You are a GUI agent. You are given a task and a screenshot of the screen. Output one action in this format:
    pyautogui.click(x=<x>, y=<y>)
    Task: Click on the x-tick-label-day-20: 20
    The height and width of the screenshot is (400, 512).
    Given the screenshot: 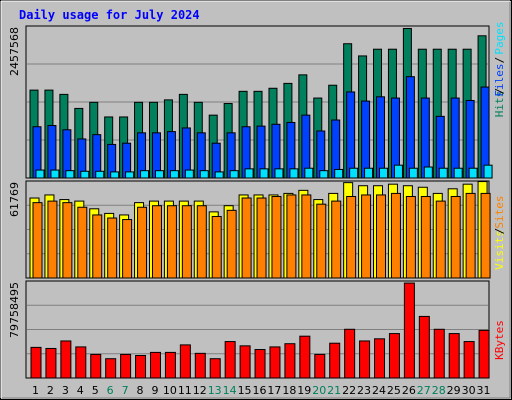 What is the action you would take?
    pyautogui.click(x=319, y=390)
    